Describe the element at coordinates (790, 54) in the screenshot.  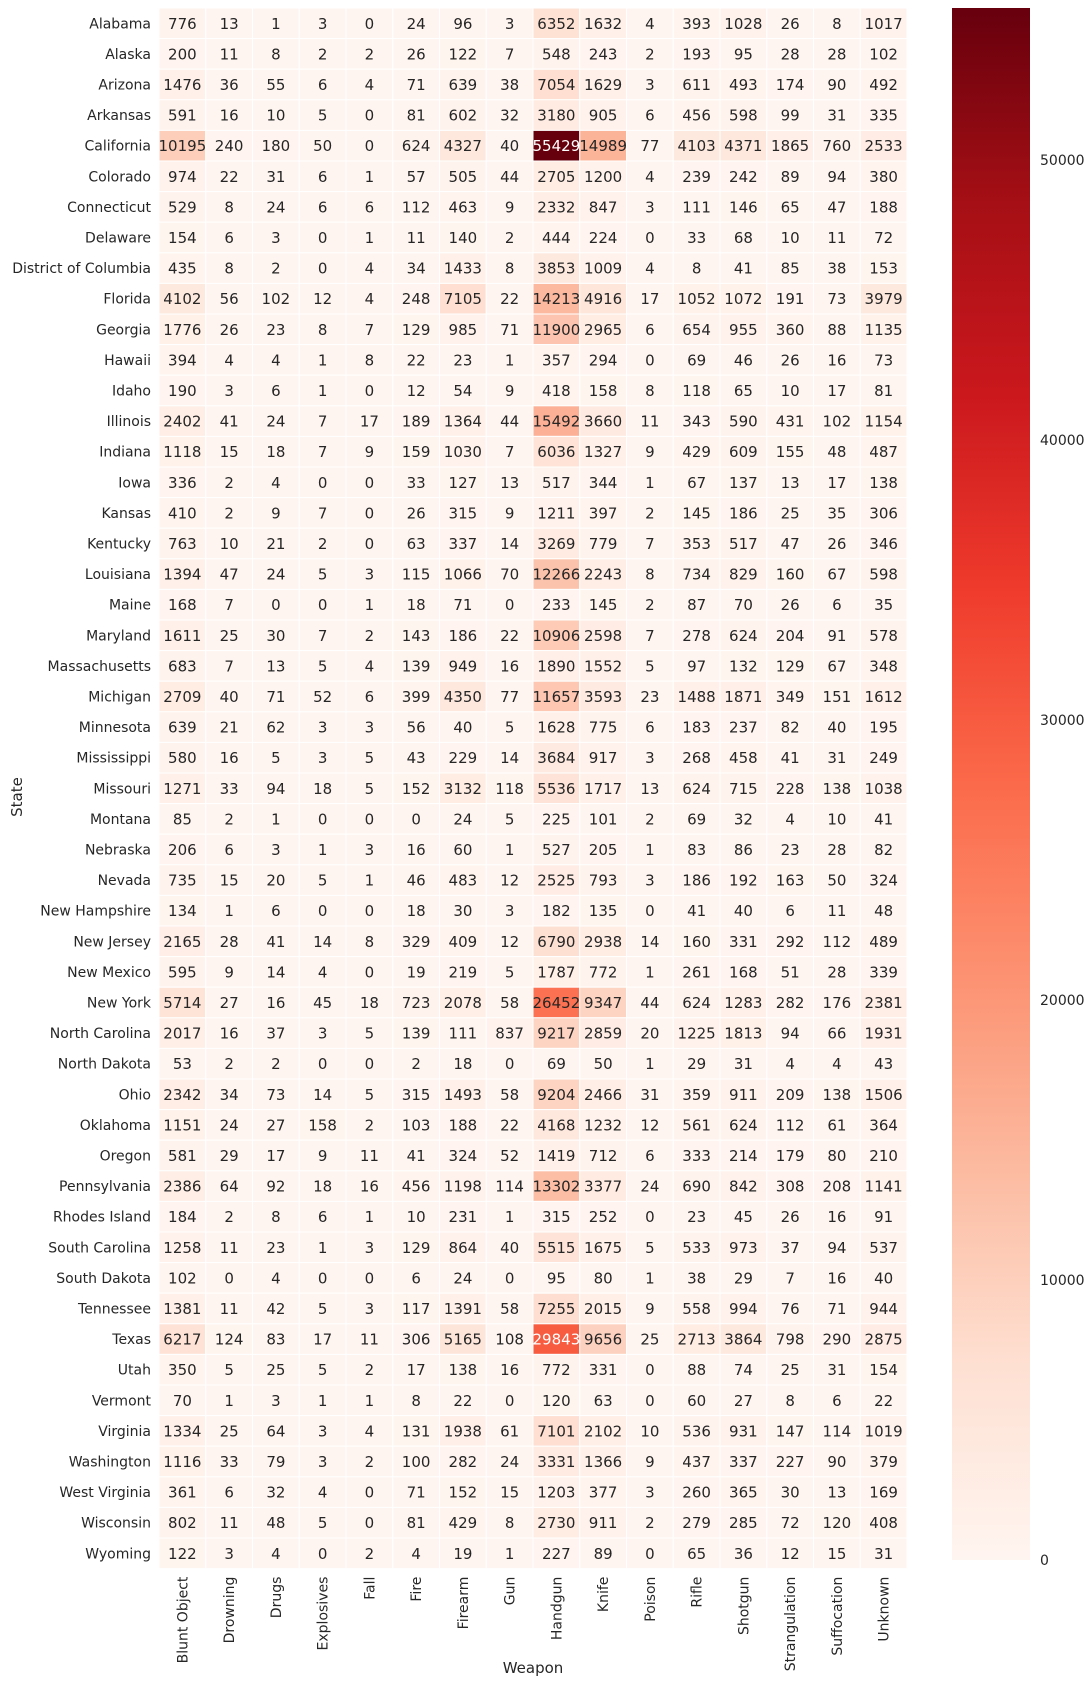
I see `cell-value-label: 28` at that location.